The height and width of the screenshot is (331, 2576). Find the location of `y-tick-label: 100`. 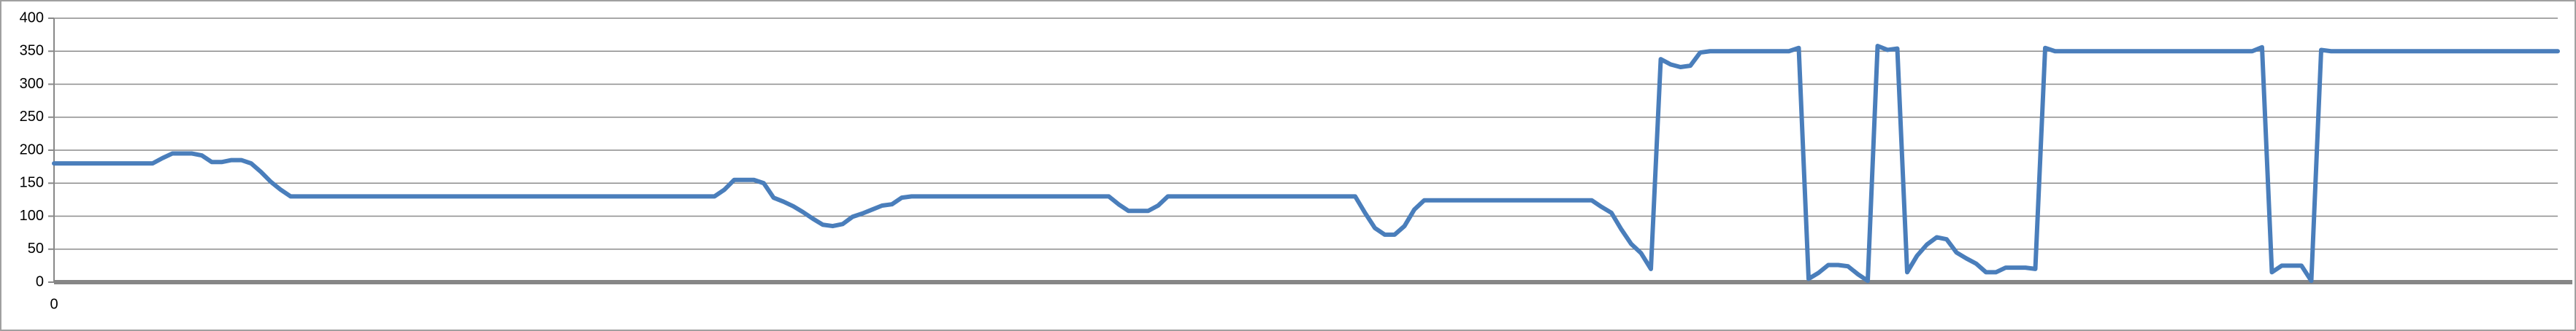

y-tick-label: 100 is located at coordinates (32, 216).